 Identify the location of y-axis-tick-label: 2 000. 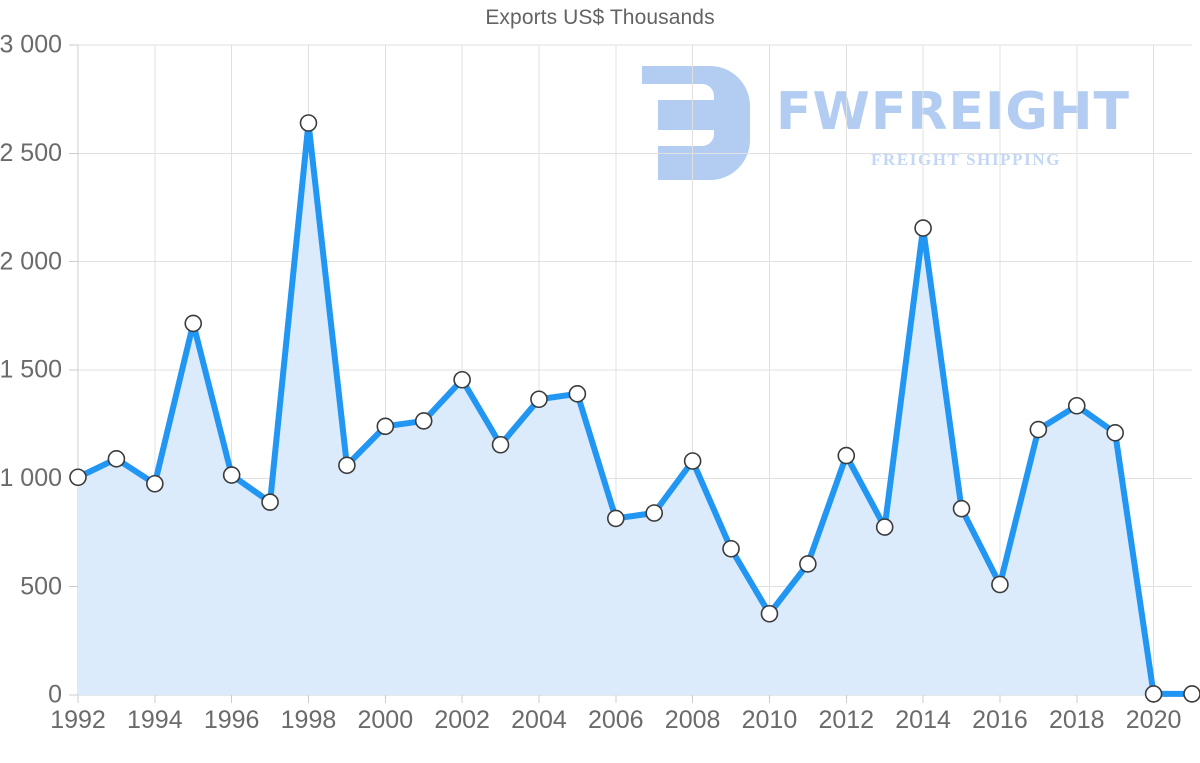
(31, 261).